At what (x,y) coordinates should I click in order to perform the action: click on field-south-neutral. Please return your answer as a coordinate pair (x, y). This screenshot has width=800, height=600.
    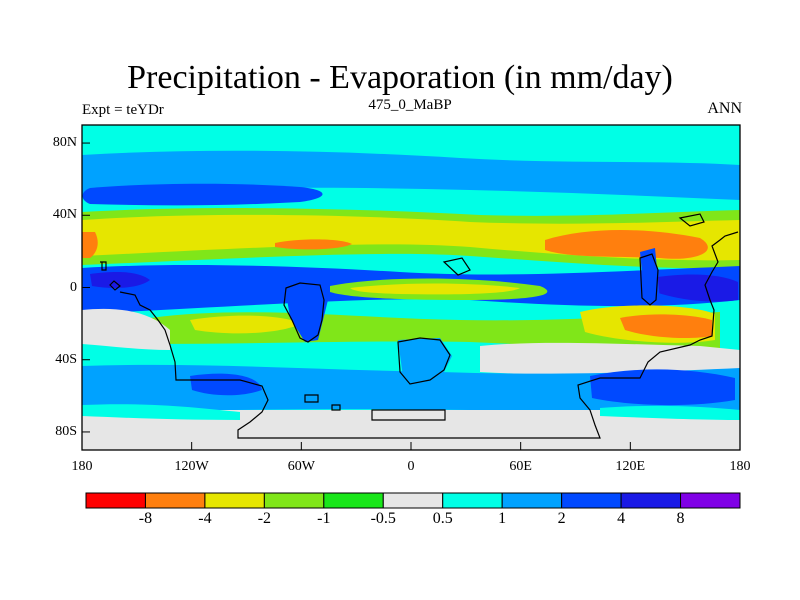
    Looking at the image, I should click on (411, 344).